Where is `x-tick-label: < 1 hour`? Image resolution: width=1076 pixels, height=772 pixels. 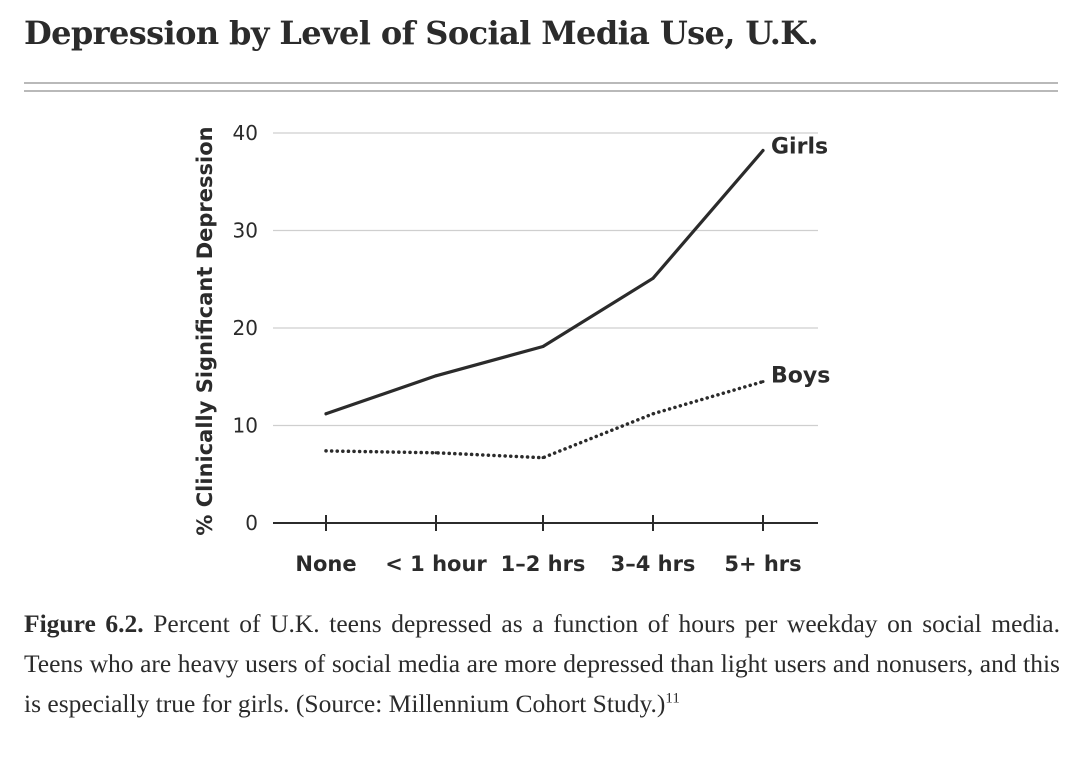 x-tick-label: < 1 hour is located at coordinates (436, 564).